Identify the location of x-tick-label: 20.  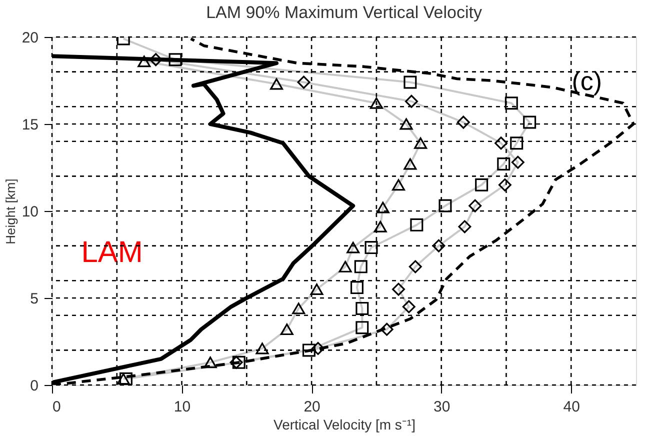
(312, 407).